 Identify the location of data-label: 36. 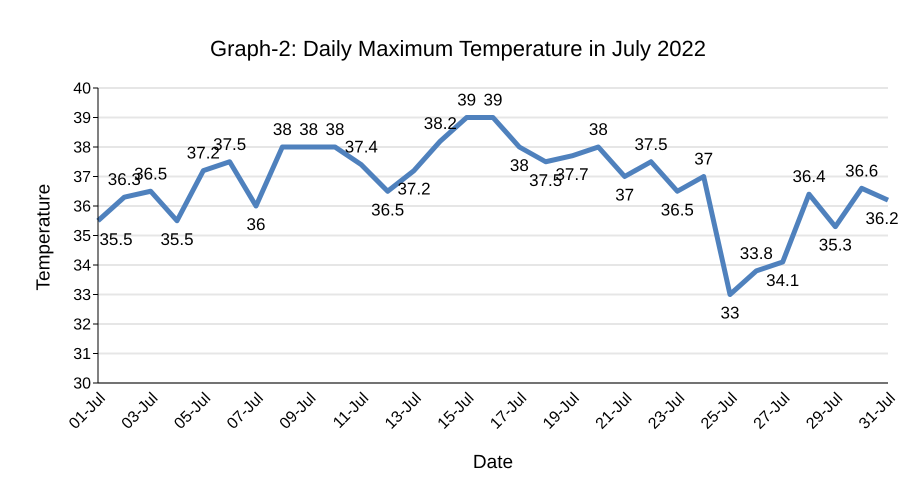
(256, 224).